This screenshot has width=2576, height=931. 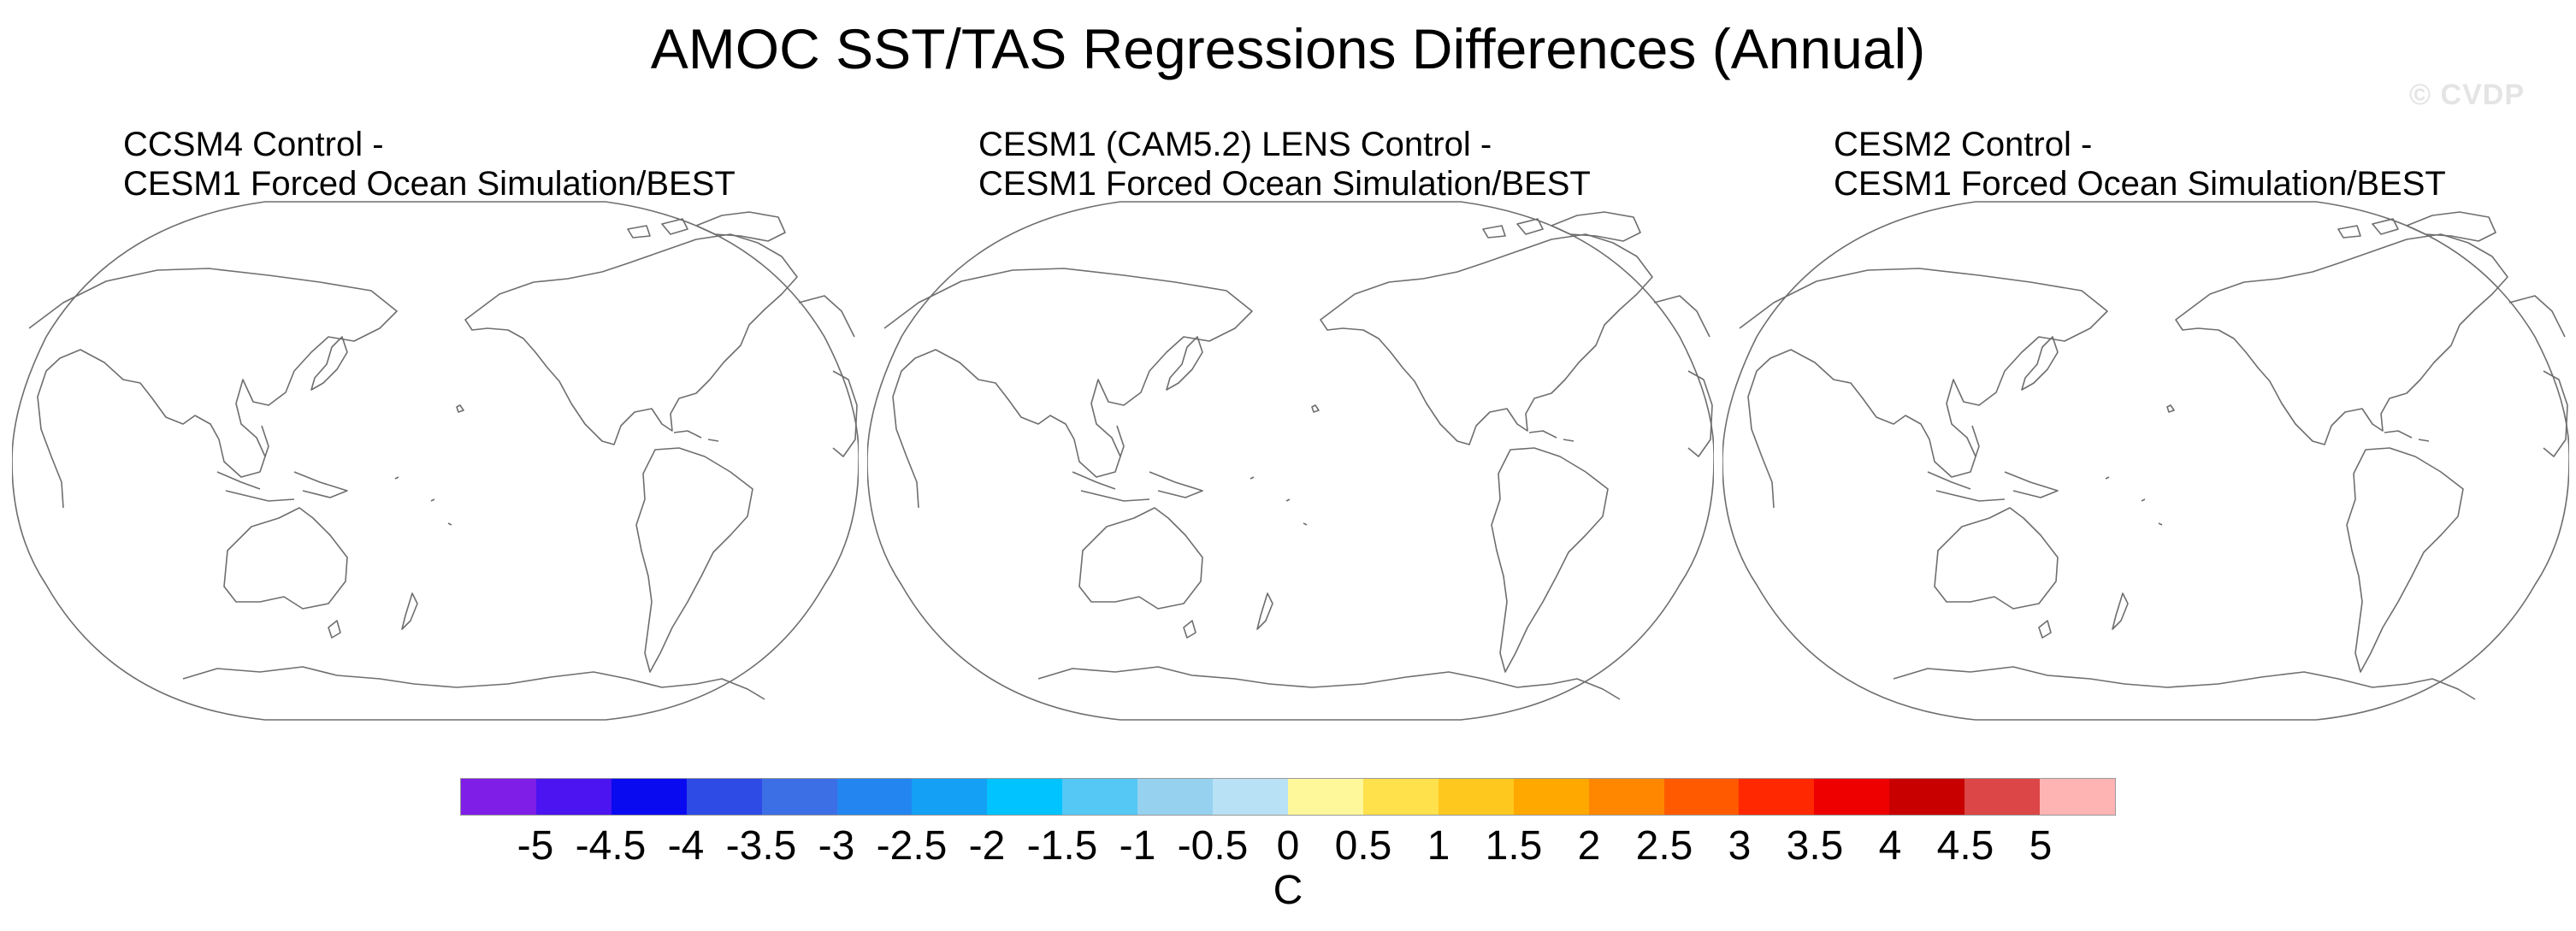 What do you see at coordinates (1664, 846) in the screenshot?
I see `colorbar-tick-label: 2.5` at bounding box center [1664, 846].